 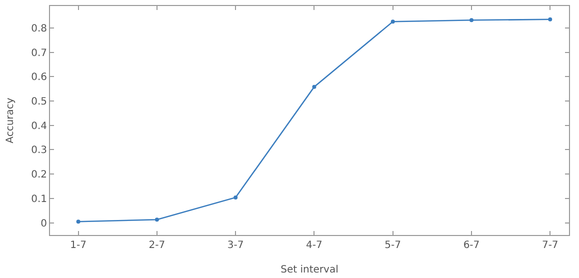 What do you see at coordinates (39, 126) in the screenshot?
I see `y-tick-label: 0.4` at bounding box center [39, 126].